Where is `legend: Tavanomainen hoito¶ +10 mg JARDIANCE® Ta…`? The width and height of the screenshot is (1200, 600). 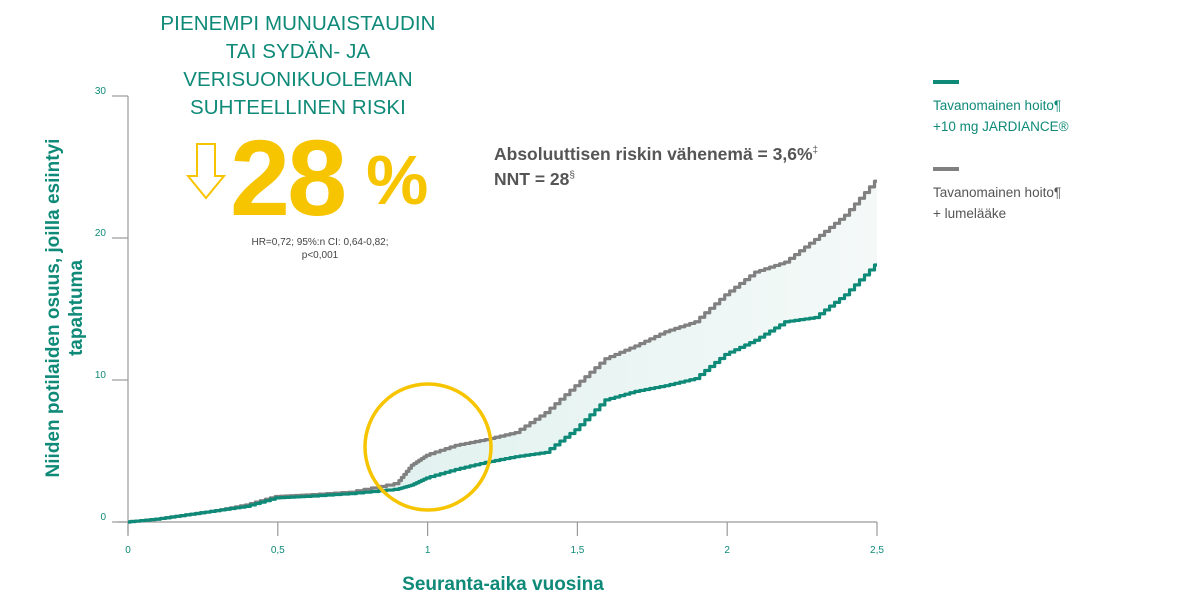 legend: Tavanomainen hoito¶ +10 mg JARDIANCE® Ta… is located at coordinates (1043, 167).